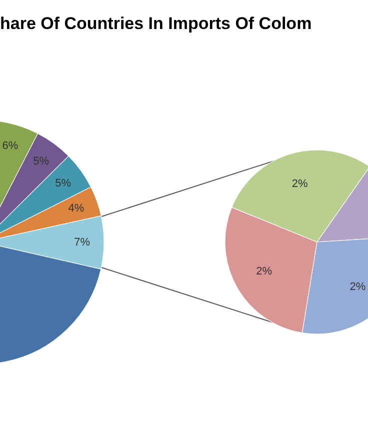 This screenshot has height=445, width=368. Describe the element at coordinates (76, 208) in the screenshot. I see `data-label: 4%` at that location.